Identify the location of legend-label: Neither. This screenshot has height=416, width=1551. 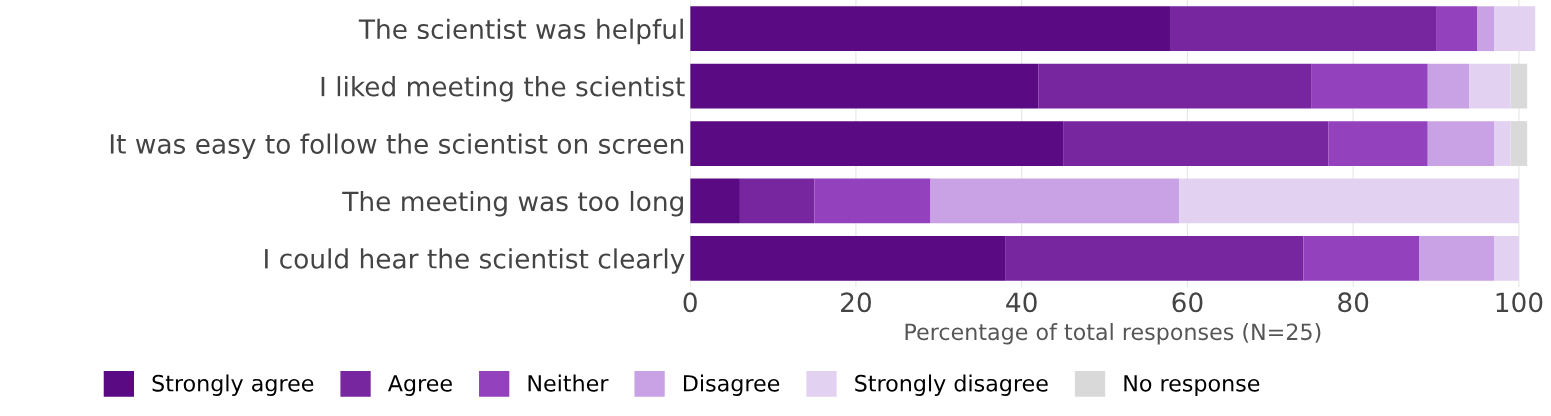
(568, 383).